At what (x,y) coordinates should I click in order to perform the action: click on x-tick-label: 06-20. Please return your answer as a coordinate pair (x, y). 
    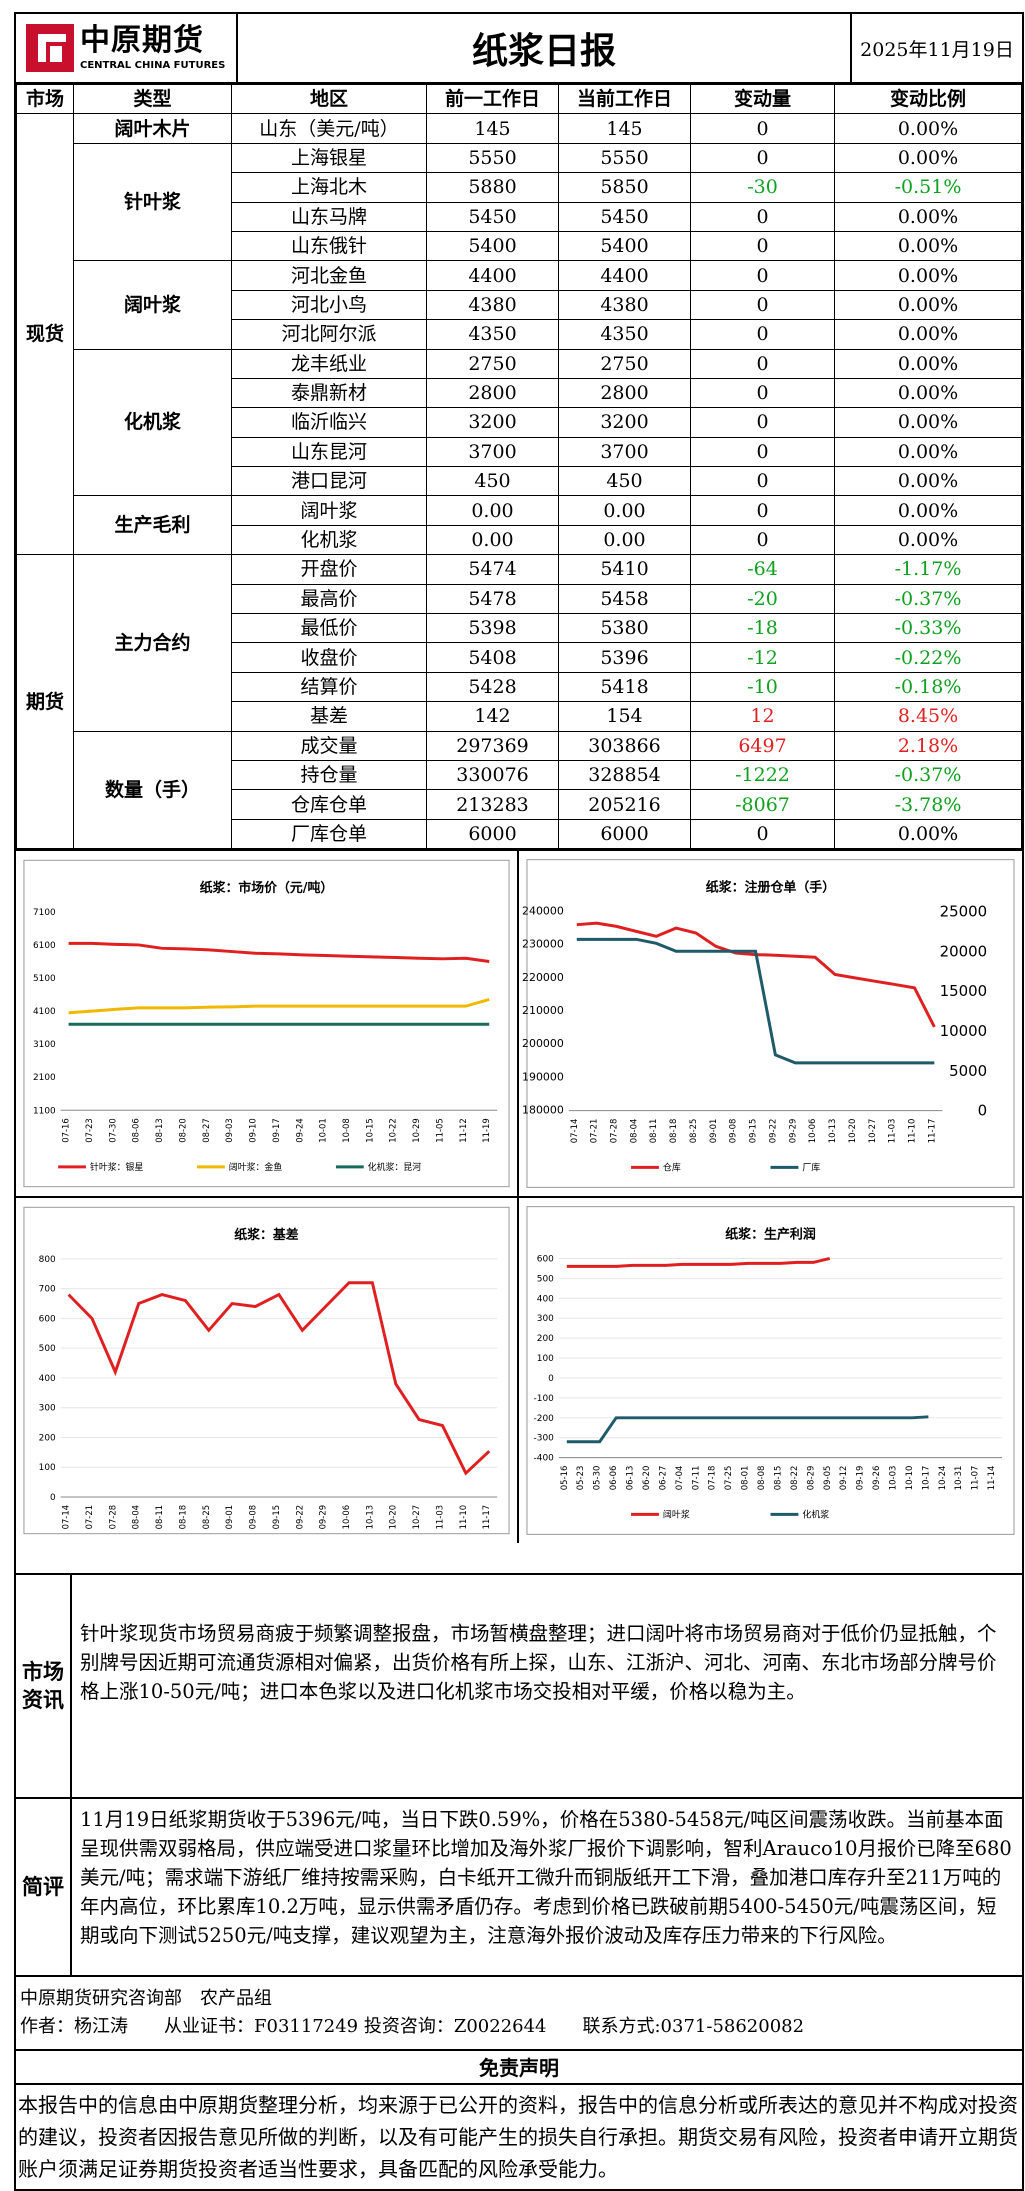
    Looking at the image, I should click on (646, 1478).